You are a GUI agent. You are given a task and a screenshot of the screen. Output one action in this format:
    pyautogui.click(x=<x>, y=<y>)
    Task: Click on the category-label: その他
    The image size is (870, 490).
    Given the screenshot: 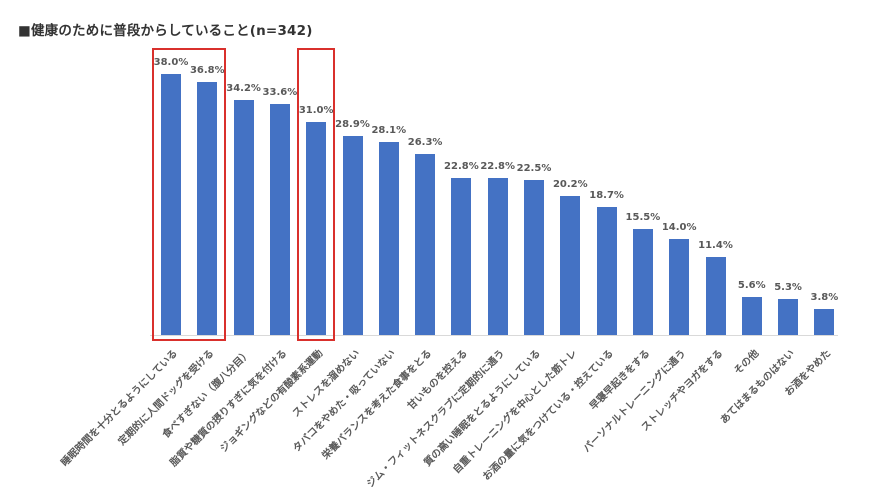 What is the action you would take?
    pyautogui.click(x=747, y=363)
    